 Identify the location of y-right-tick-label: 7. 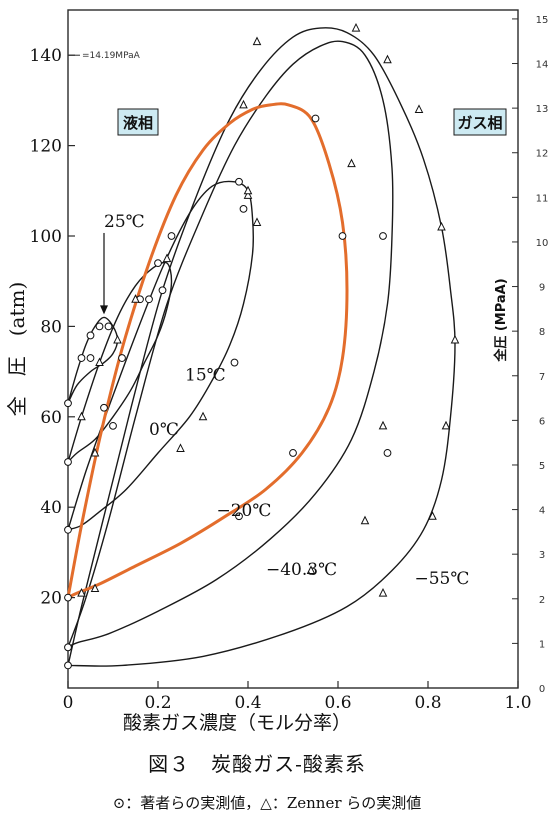
(542, 377).